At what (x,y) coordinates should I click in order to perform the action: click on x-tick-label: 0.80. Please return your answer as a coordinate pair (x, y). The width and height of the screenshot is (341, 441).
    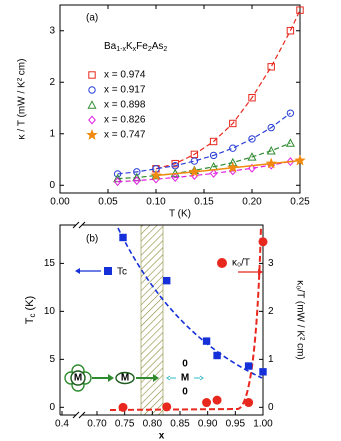
    Looking at the image, I should click on (153, 424).